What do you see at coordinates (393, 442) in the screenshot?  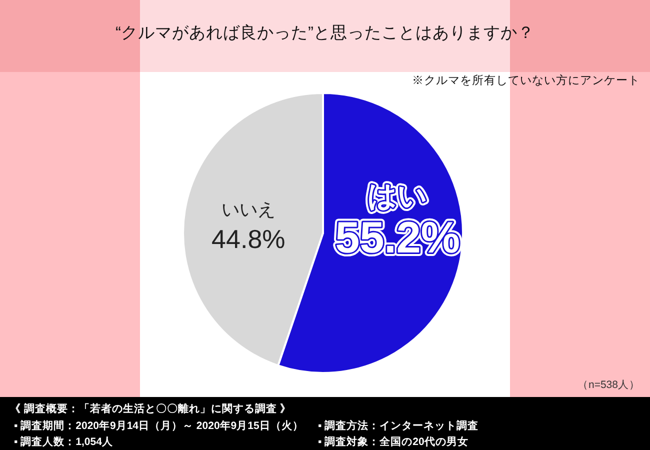 I see `text: ▪ 調査対象：全国の20代の男女` at bounding box center [393, 442].